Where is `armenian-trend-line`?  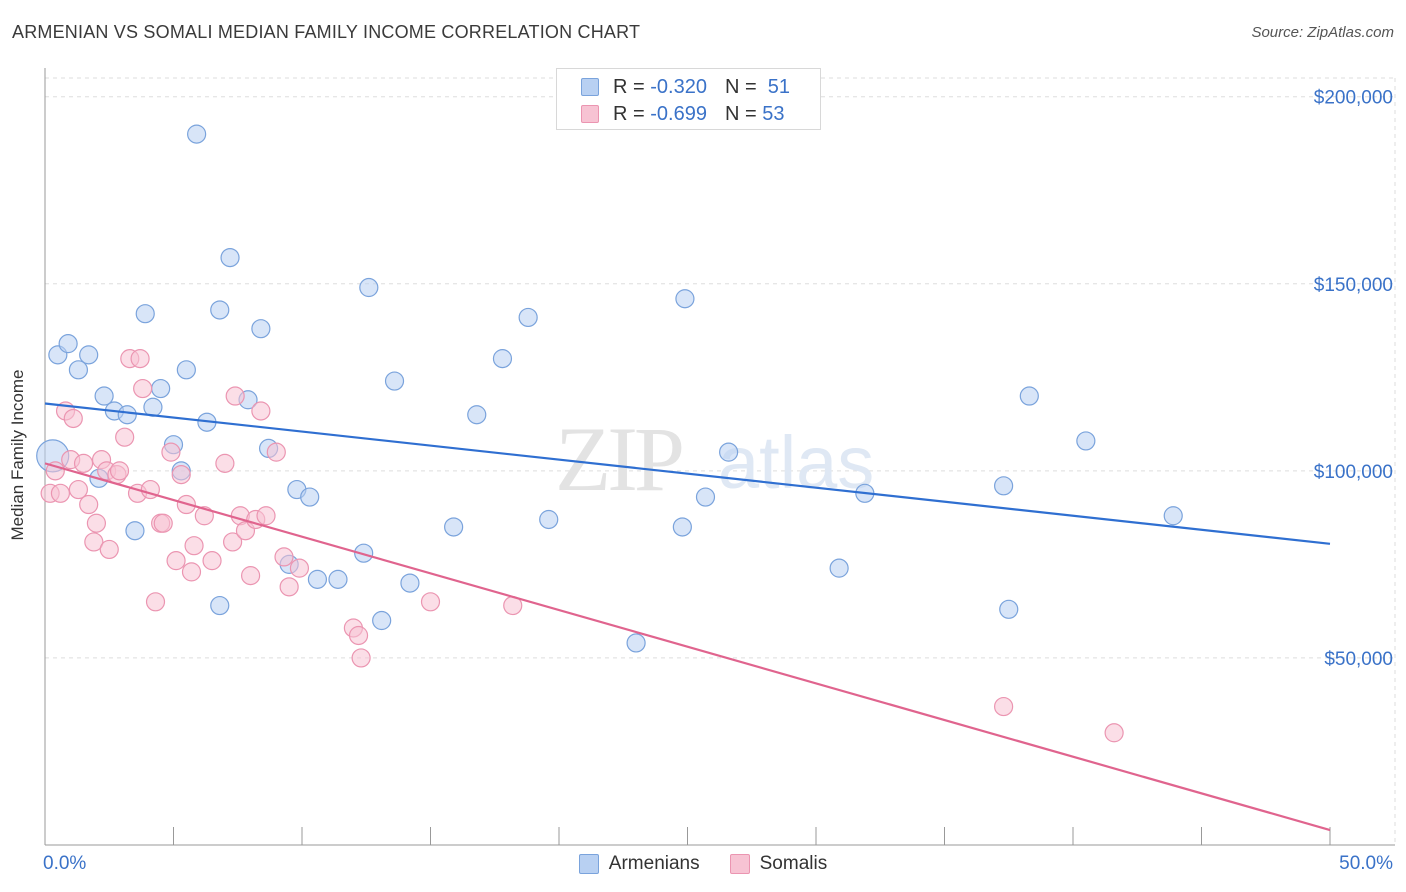 armenian-trend-line is located at coordinates (687, 473).